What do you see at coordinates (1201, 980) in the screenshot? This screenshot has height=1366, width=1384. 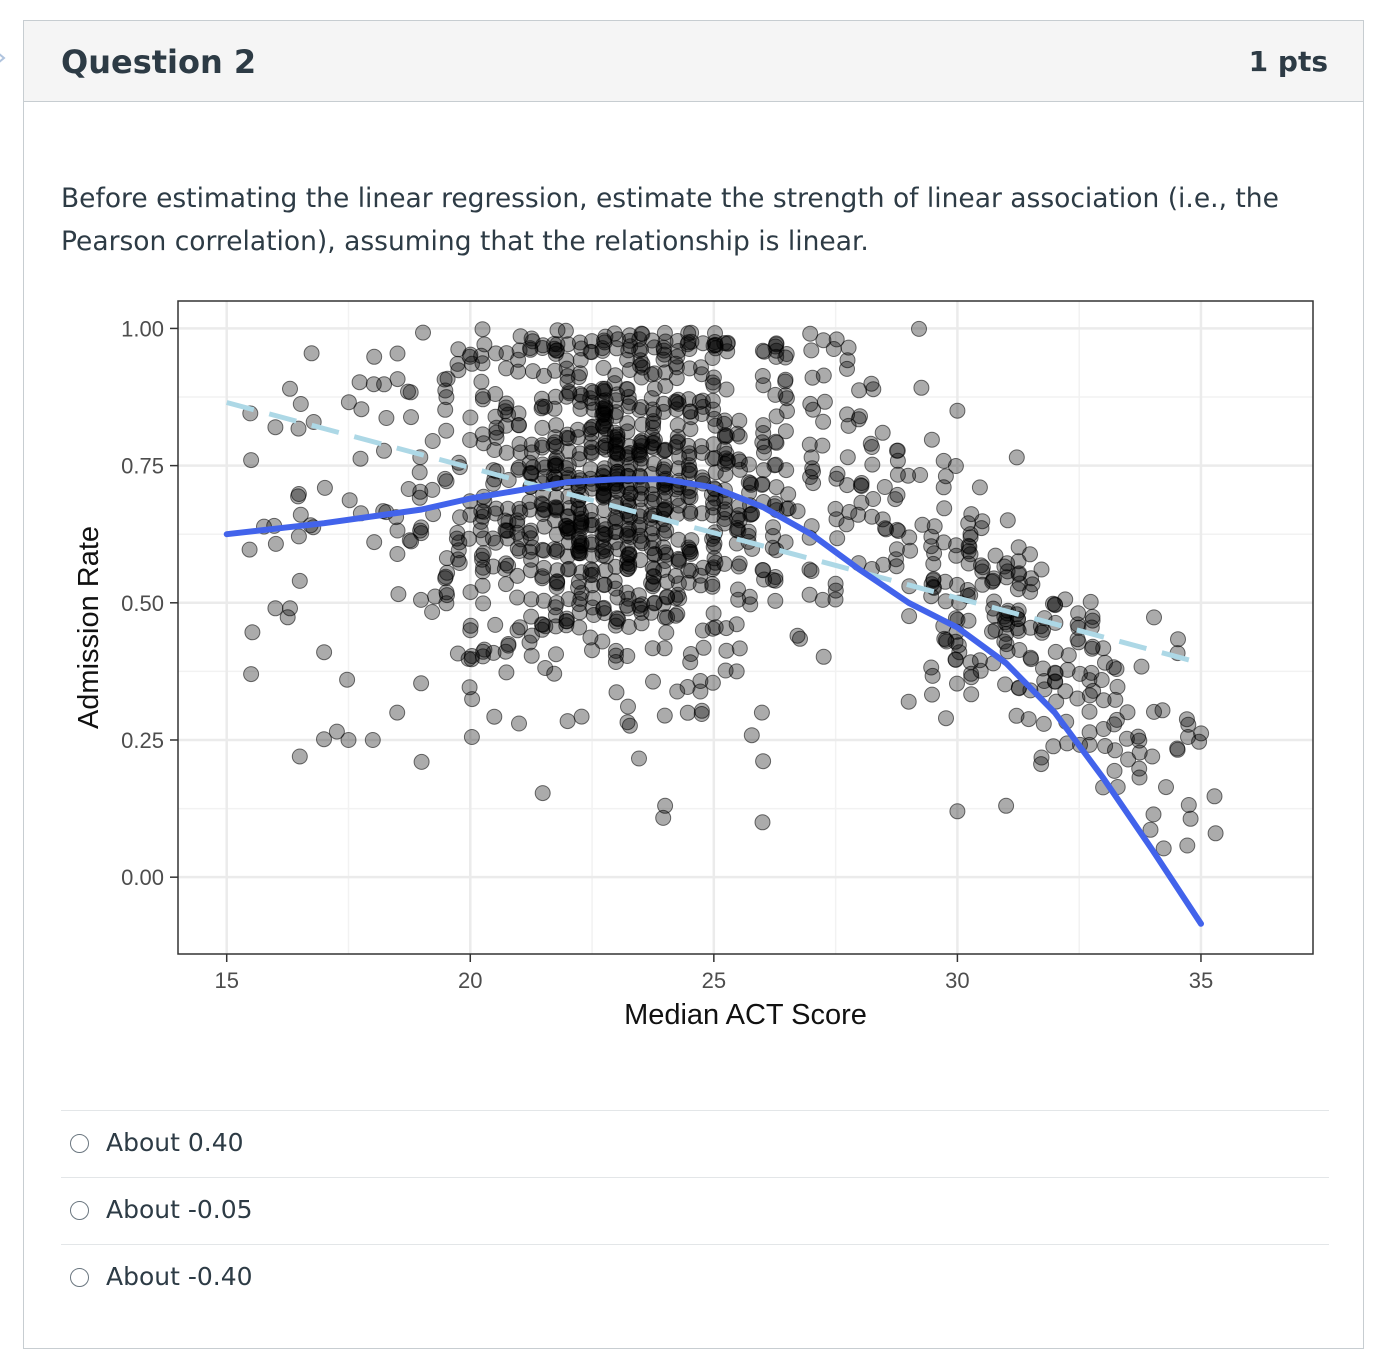 I see `x-tick-label: 35` at bounding box center [1201, 980].